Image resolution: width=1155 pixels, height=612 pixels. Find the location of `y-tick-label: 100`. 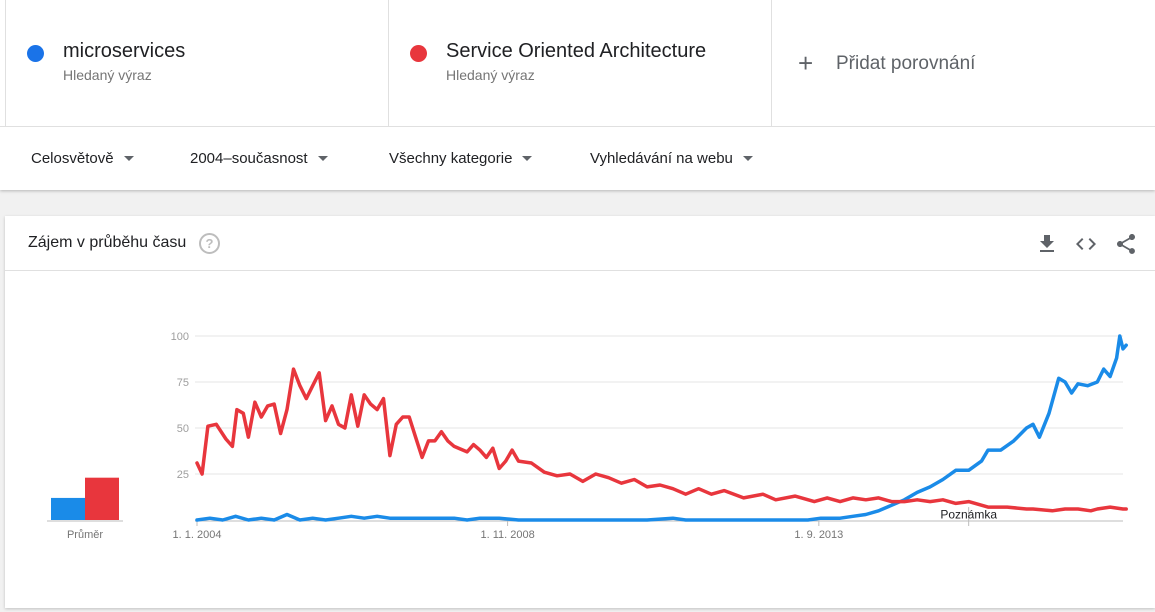

y-tick-label: 100 is located at coordinates (180, 337).